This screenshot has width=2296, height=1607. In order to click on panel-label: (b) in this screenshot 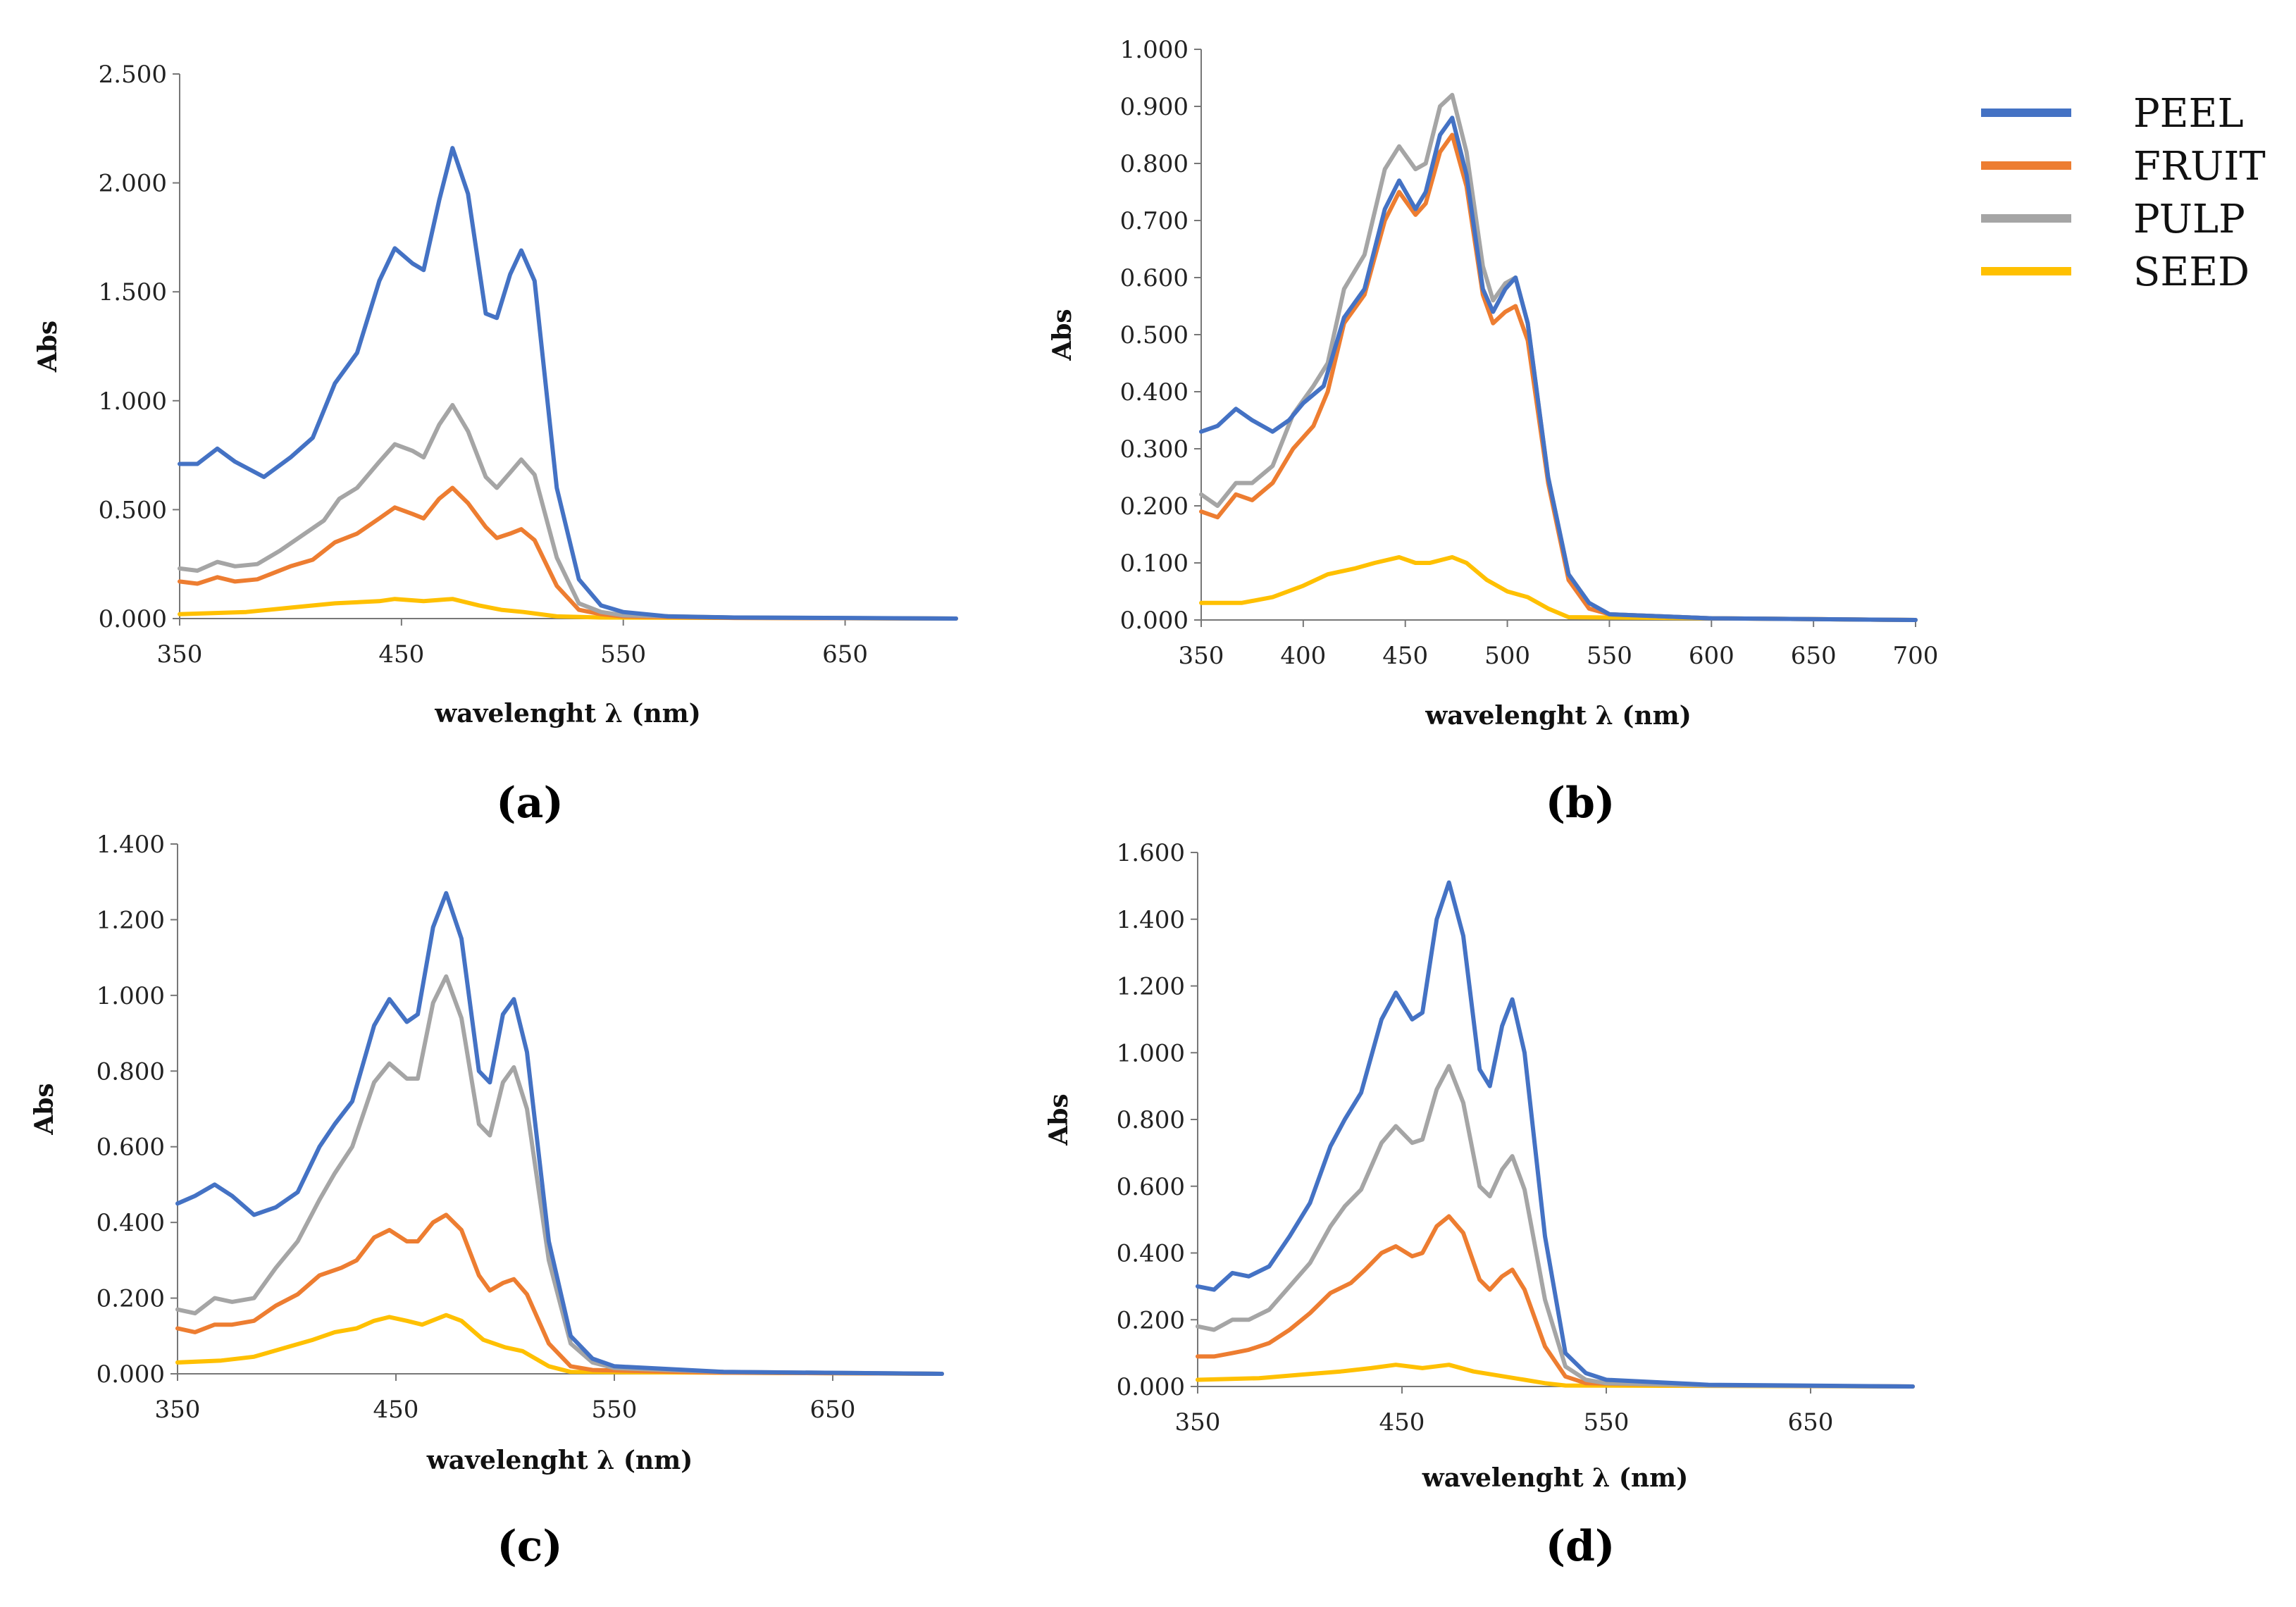, I will do `click(1581, 803)`.